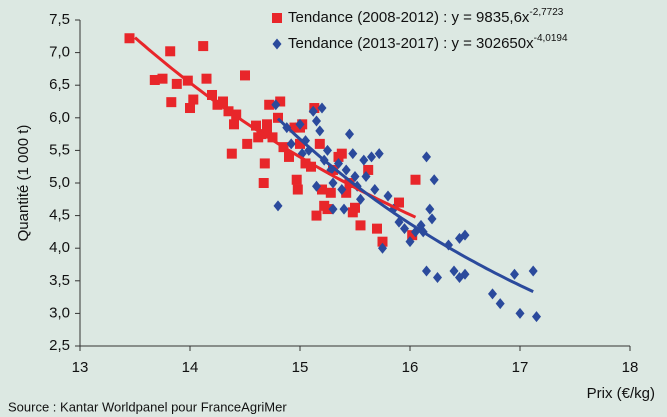 Image resolution: width=667 pixels, height=417 pixels. Describe the element at coordinates (59, 215) in the screenshot. I see `y-tick-label: 4,5` at that location.